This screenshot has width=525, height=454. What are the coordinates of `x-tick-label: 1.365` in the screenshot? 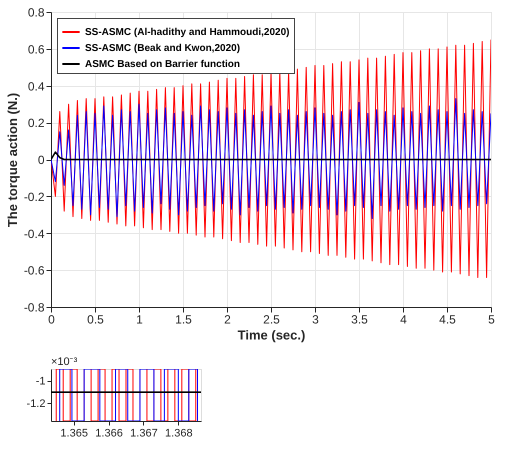 It's located at (74, 434).